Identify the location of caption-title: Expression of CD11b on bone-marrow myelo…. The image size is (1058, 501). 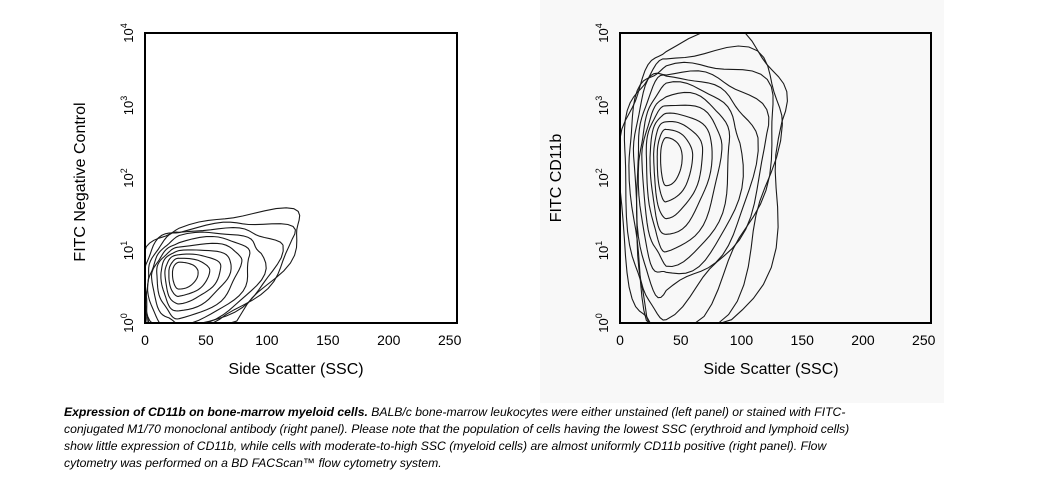
(216, 412).